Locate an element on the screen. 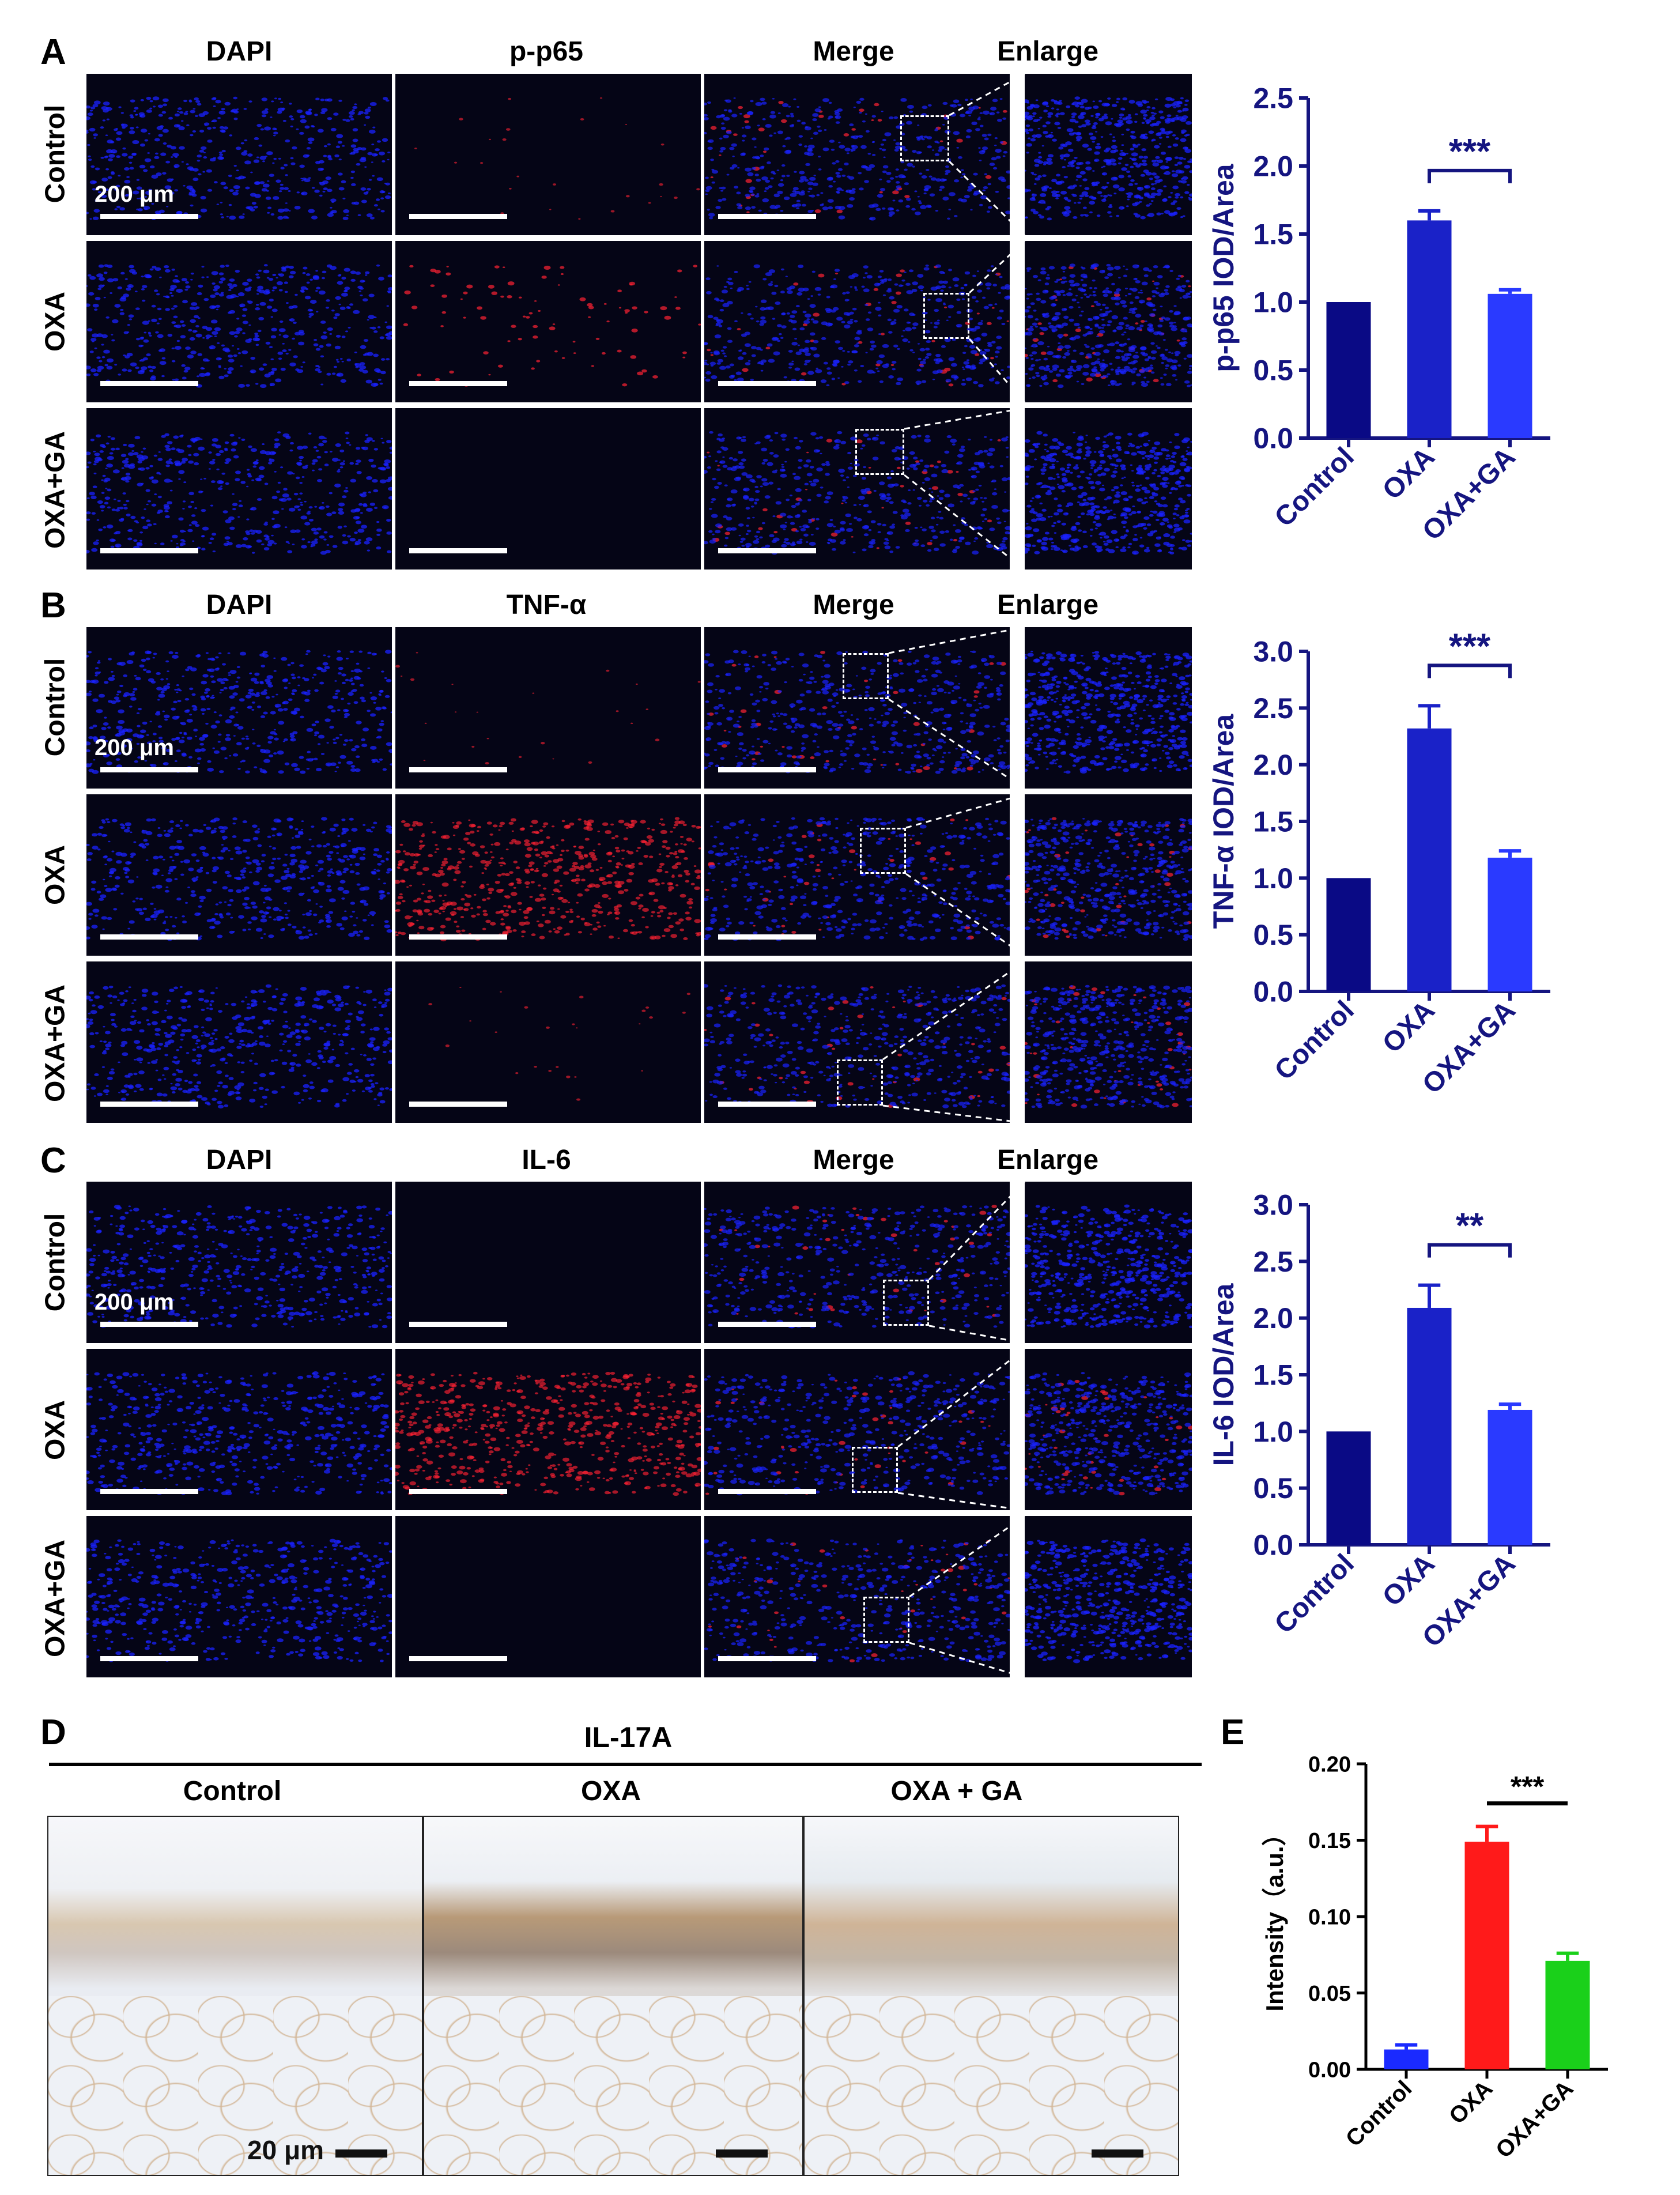  panel-letter-a: A is located at coordinates (53, 52).